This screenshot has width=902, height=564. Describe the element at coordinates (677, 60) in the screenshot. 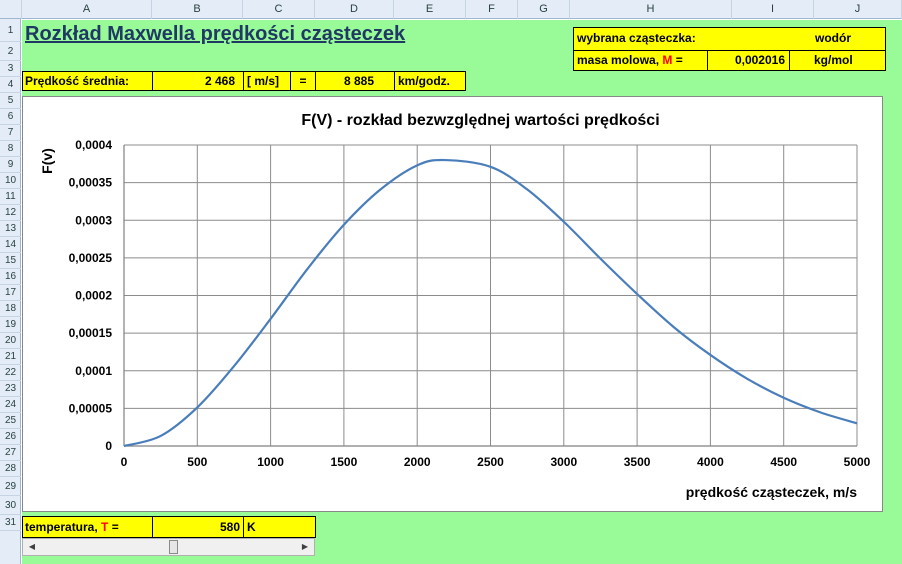

I see `molar-mass-label-suffix: =` at that location.